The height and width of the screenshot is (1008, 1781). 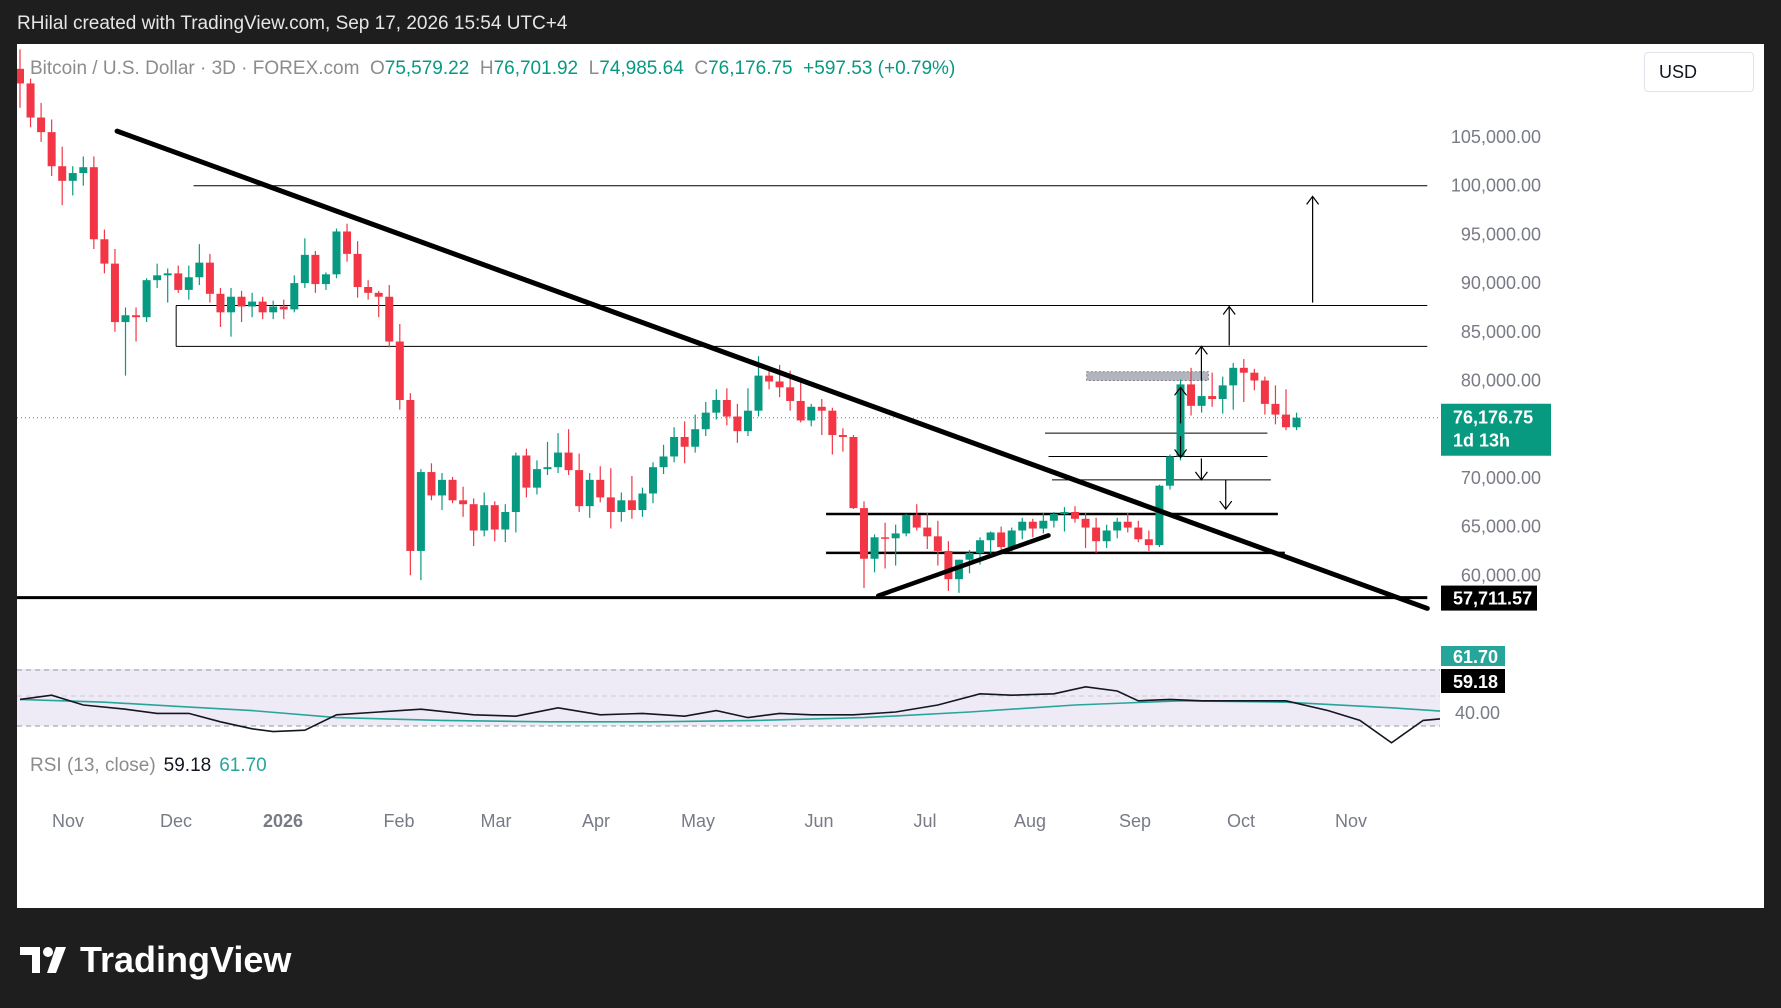 What do you see at coordinates (1496, 186) in the screenshot?
I see `price-tick-label: 100,000.00` at bounding box center [1496, 186].